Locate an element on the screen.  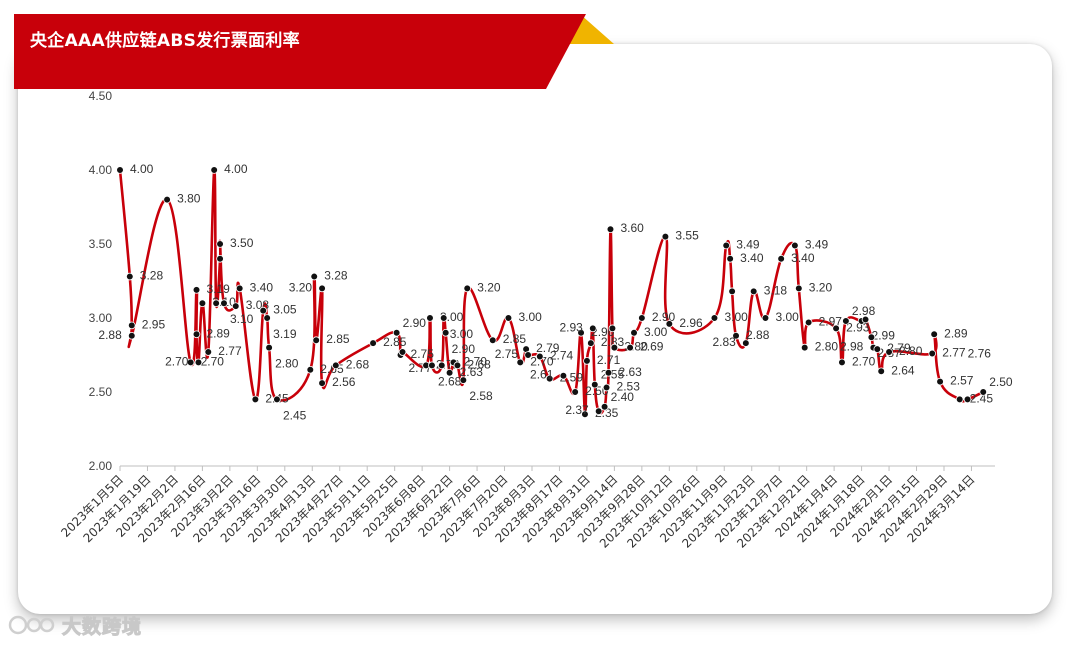
data-label: 2.40 is located at coordinates (623, 397).